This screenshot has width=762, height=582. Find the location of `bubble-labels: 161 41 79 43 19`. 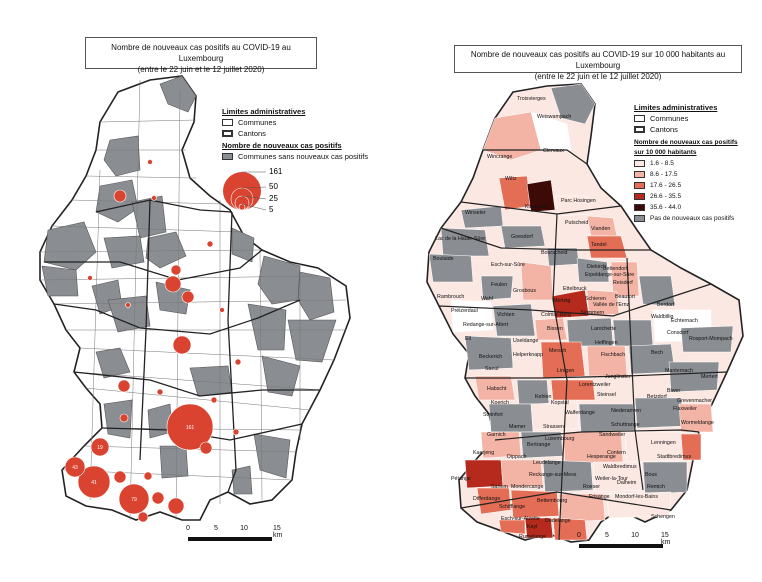

bubble-labels: 161 41 79 43 19 is located at coordinates (133, 464).